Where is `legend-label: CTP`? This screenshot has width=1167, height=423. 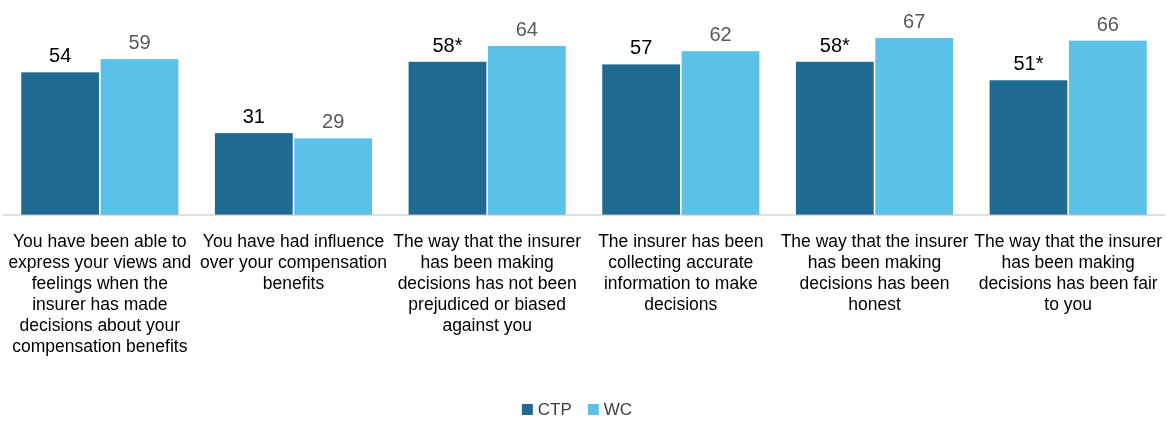
legend-label: CTP is located at coordinates (554, 409).